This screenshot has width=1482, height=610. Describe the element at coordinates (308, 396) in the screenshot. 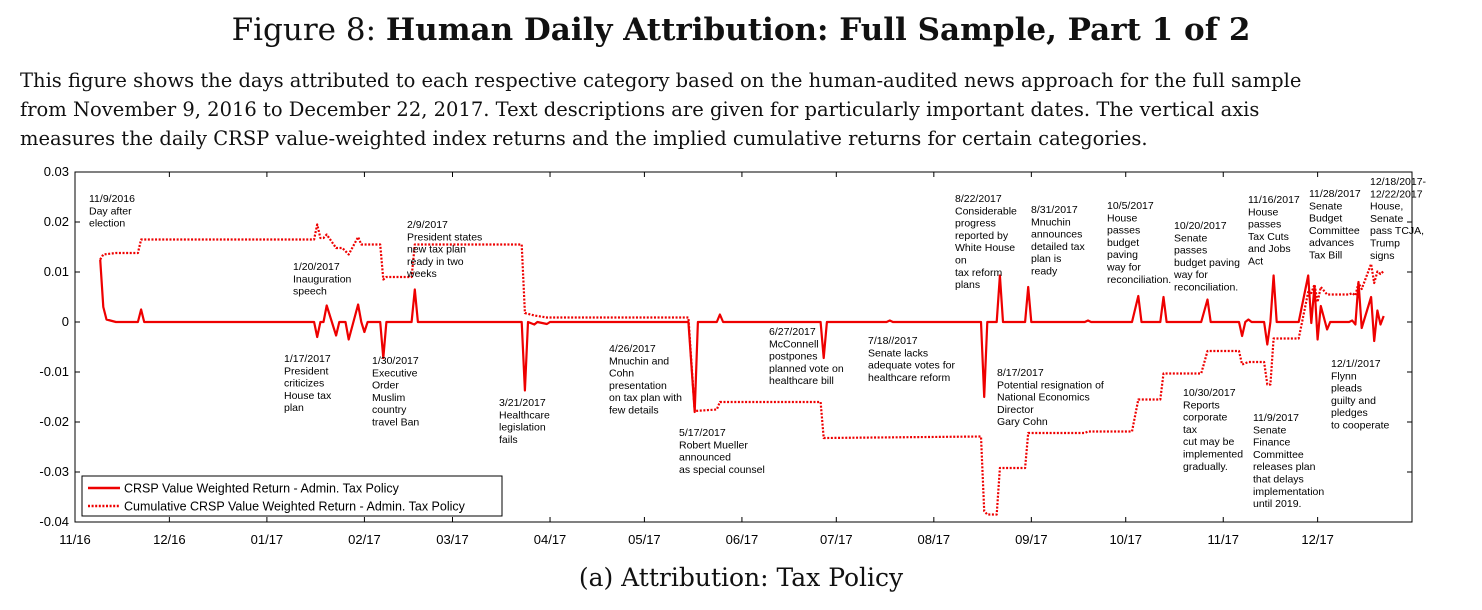

I see `event-annotation-line: House tax` at that location.